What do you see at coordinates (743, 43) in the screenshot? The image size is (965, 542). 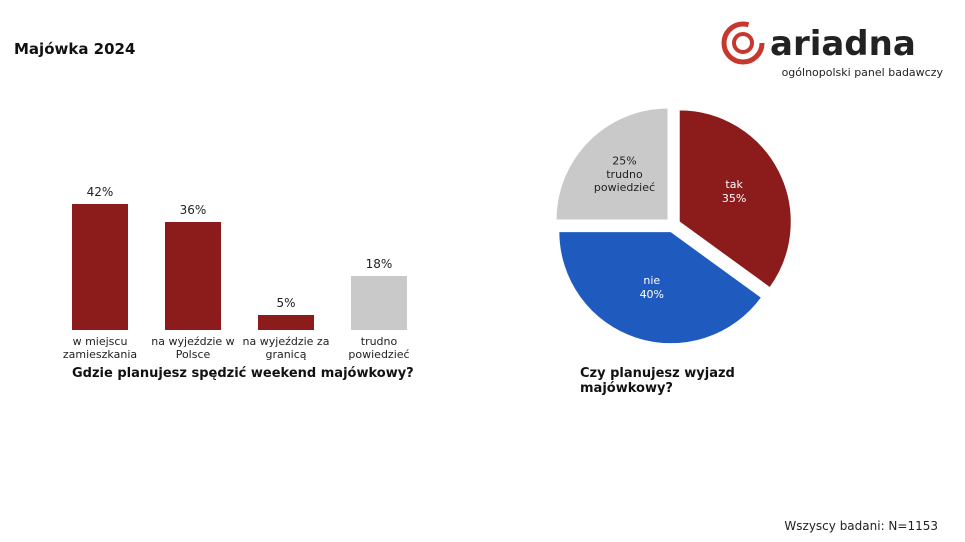 I see `logo-icon` at bounding box center [743, 43].